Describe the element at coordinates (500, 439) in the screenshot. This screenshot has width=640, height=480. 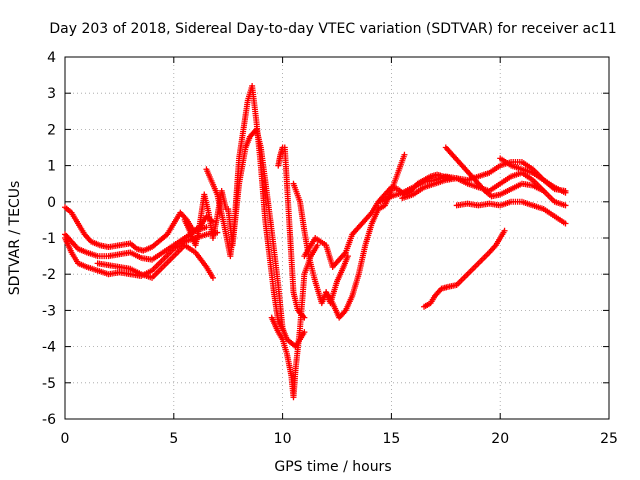
I see `x-tick-label: 20` at that location.